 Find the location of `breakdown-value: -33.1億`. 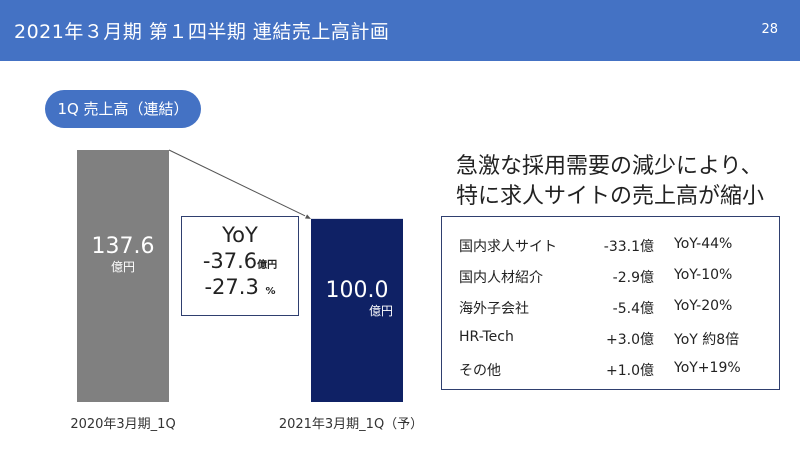

breakdown-value: -33.1億 is located at coordinates (628, 247).